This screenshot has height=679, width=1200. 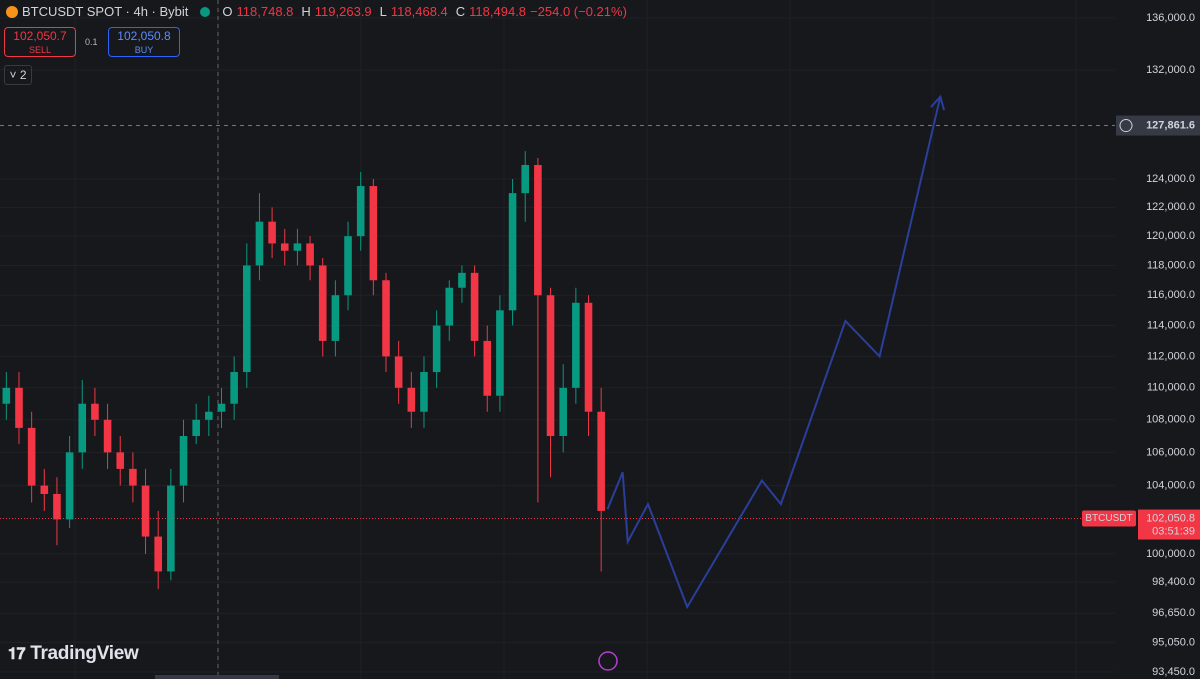 I want to click on y-tick-label: 108,000.0, so click(x=1170, y=420).